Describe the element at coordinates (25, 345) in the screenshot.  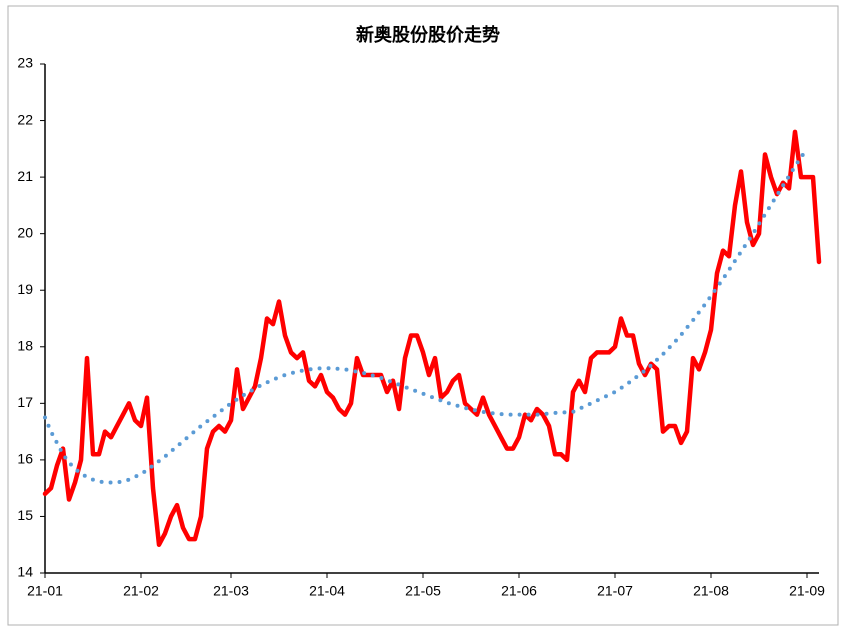
I see `y-tick-label: 18` at that location.